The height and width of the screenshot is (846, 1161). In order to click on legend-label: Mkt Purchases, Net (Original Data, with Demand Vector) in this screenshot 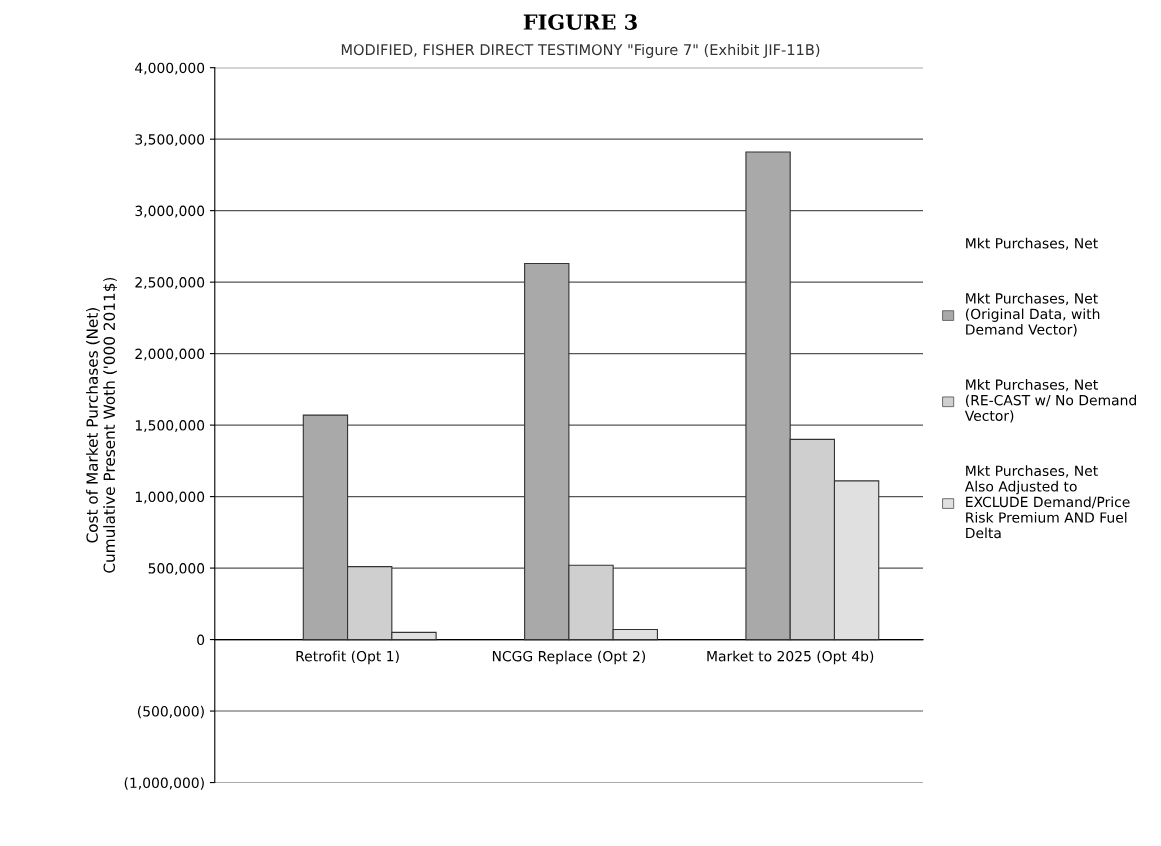, I will do `click(1032, 314)`.